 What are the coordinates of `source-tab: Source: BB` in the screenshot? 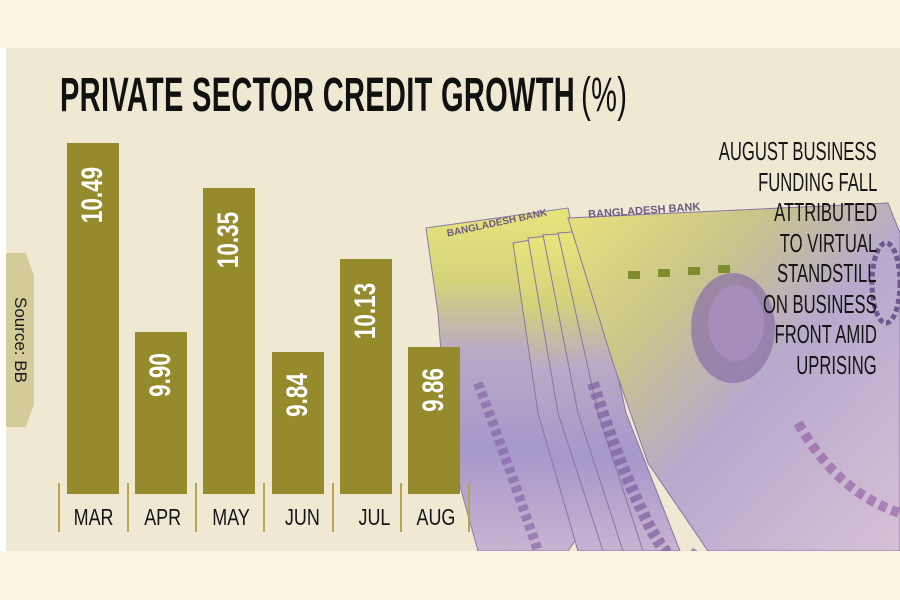 It's located at (20, 340).